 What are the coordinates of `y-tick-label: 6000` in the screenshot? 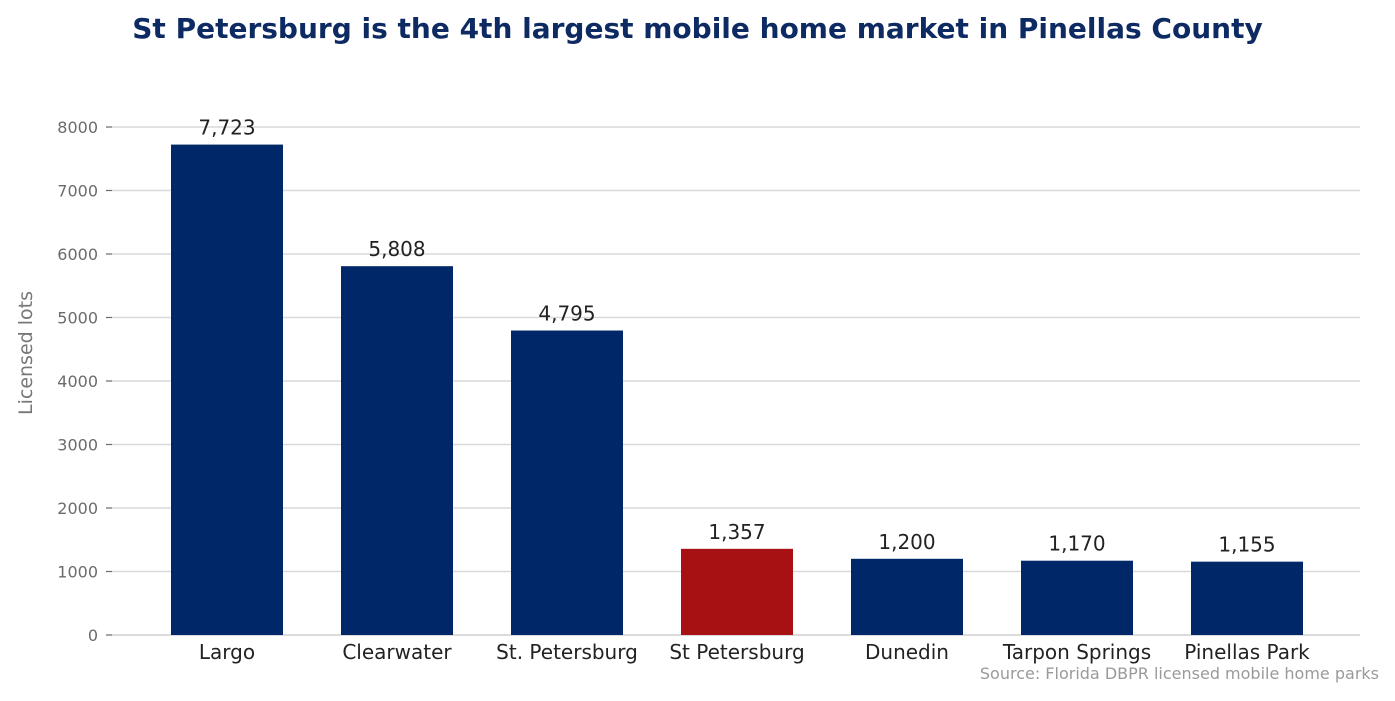 It's located at (77, 254).